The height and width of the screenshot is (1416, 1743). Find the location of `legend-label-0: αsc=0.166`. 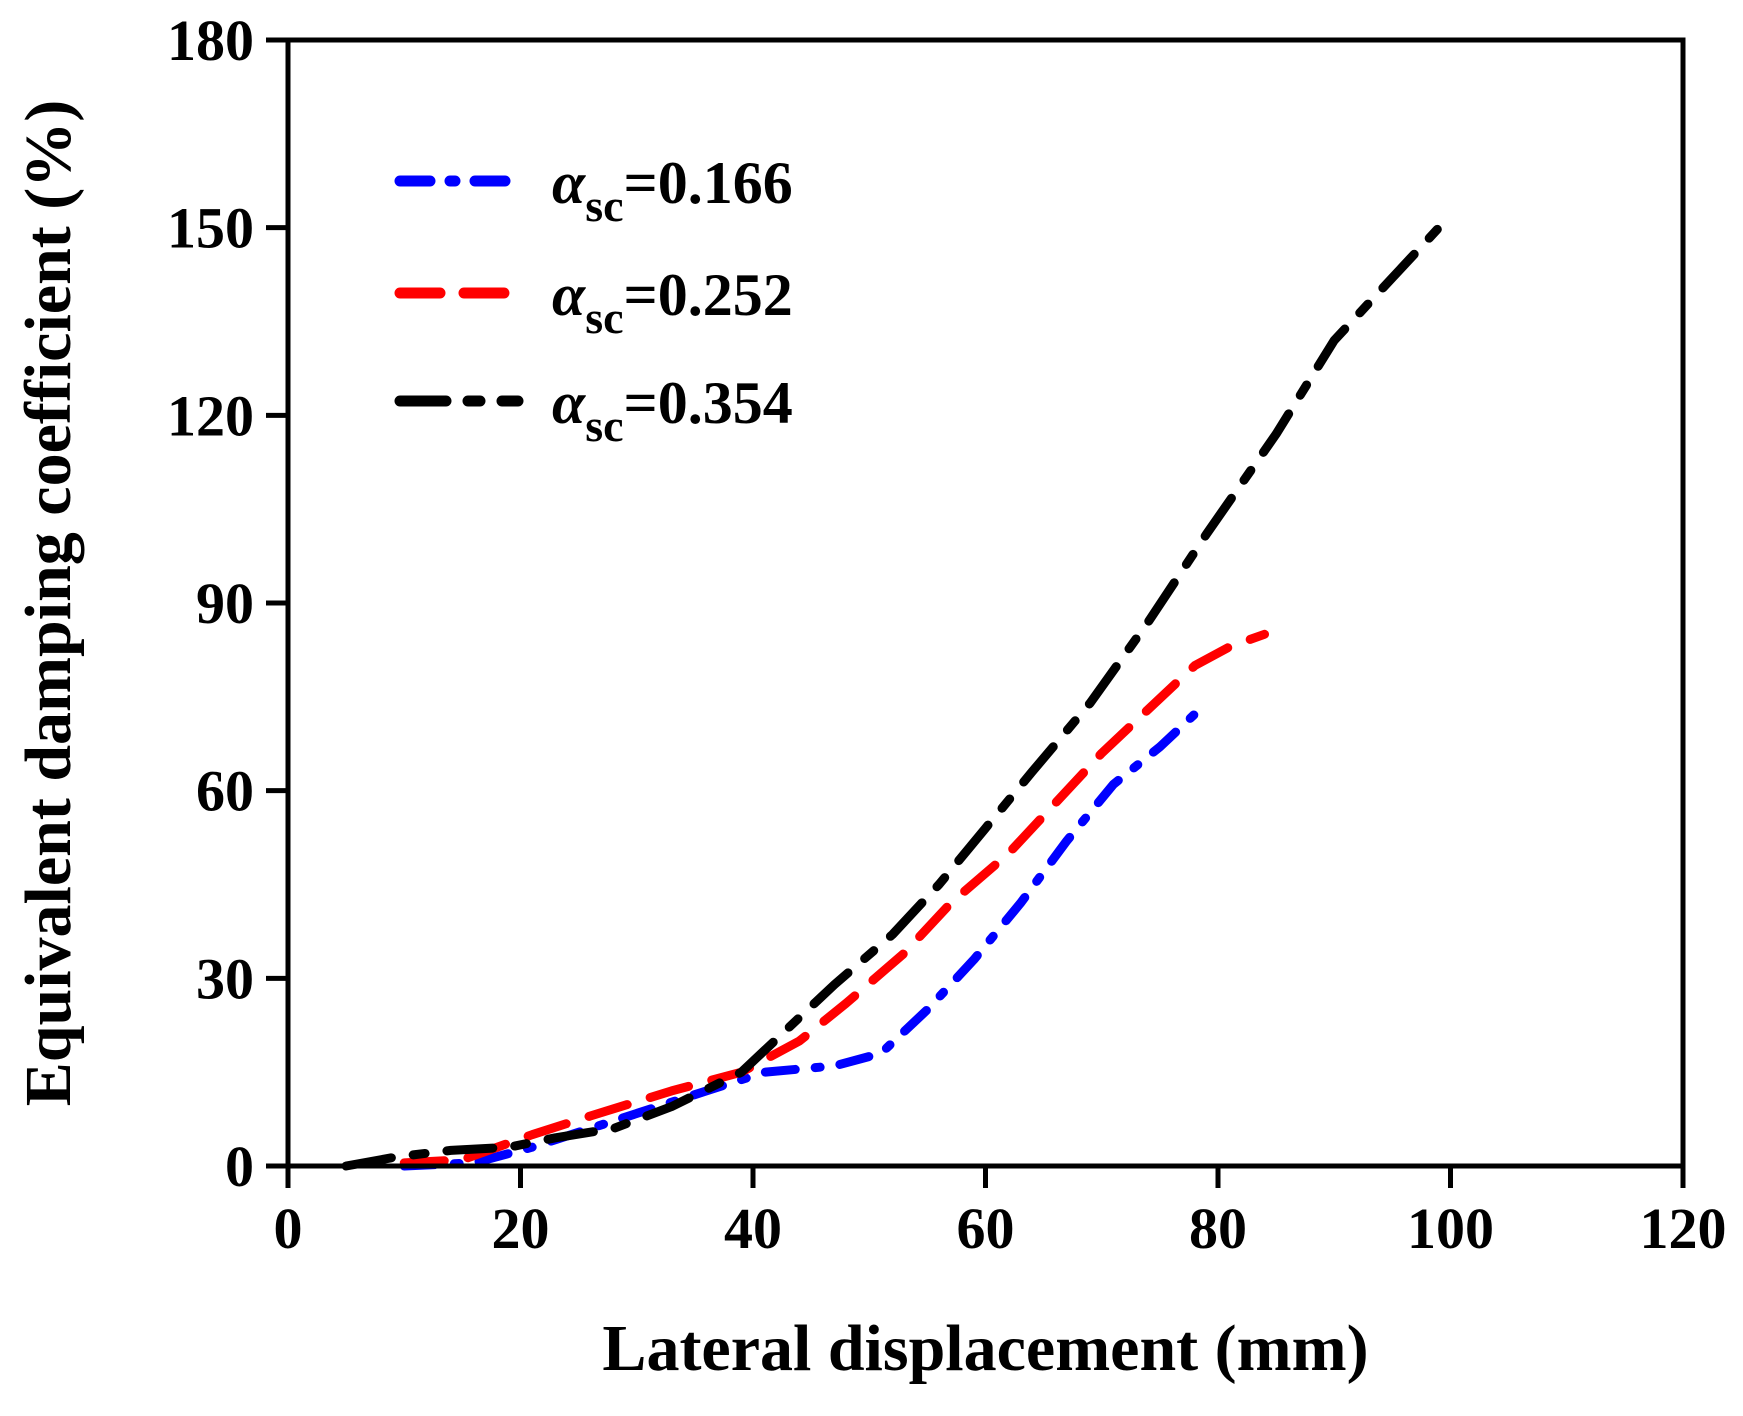

legend-label-0: αsc=0.166 is located at coordinates (672, 190).